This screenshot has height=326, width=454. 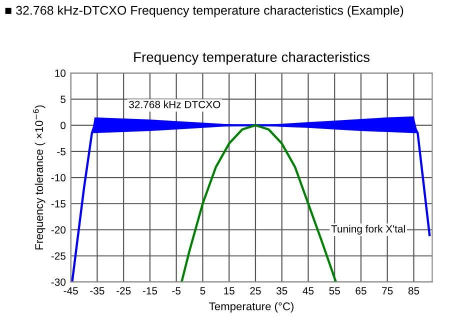 What do you see at coordinates (387, 290) in the screenshot?
I see `x-tick-label: 75` at bounding box center [387, 290].